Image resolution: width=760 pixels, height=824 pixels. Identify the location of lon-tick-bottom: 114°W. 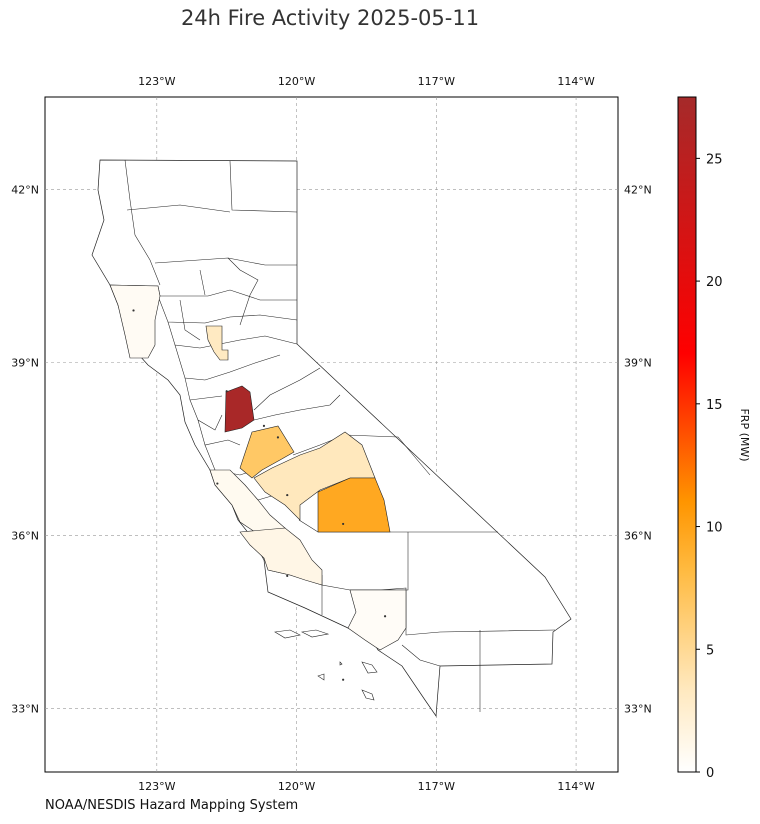
(575, 786).